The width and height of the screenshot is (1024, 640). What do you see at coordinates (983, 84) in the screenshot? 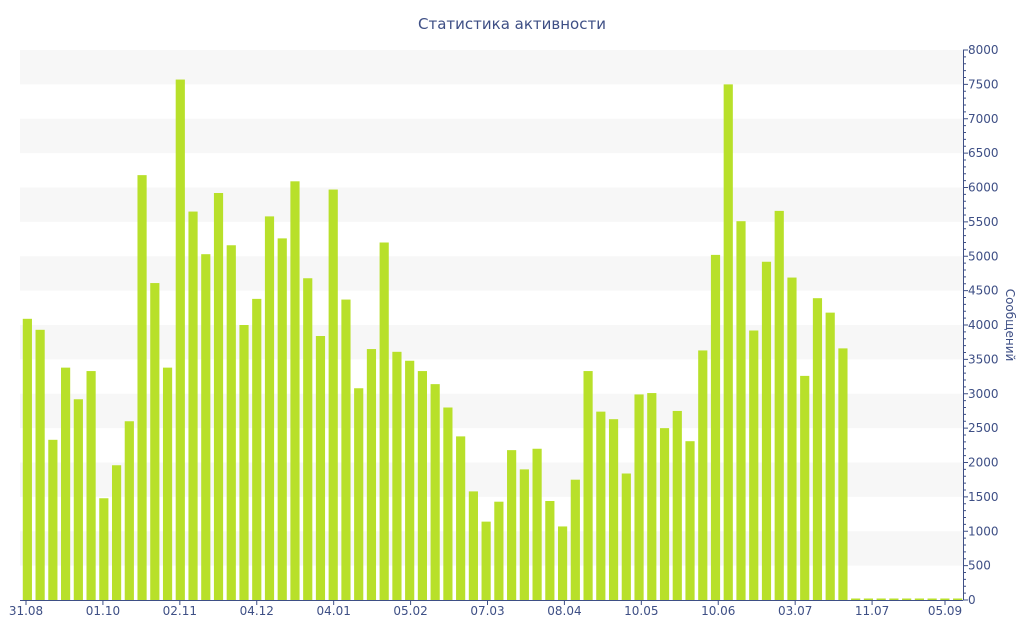
I see `y-tick-label: 7500` at bounding box center [983, 84].